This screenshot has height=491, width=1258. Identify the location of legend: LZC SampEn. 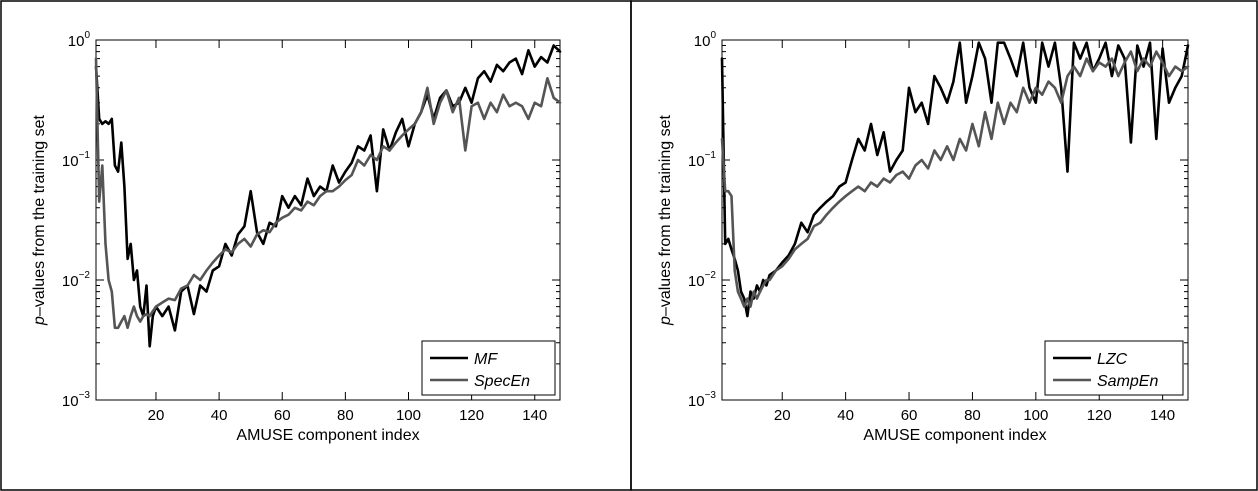
(1114, 368).